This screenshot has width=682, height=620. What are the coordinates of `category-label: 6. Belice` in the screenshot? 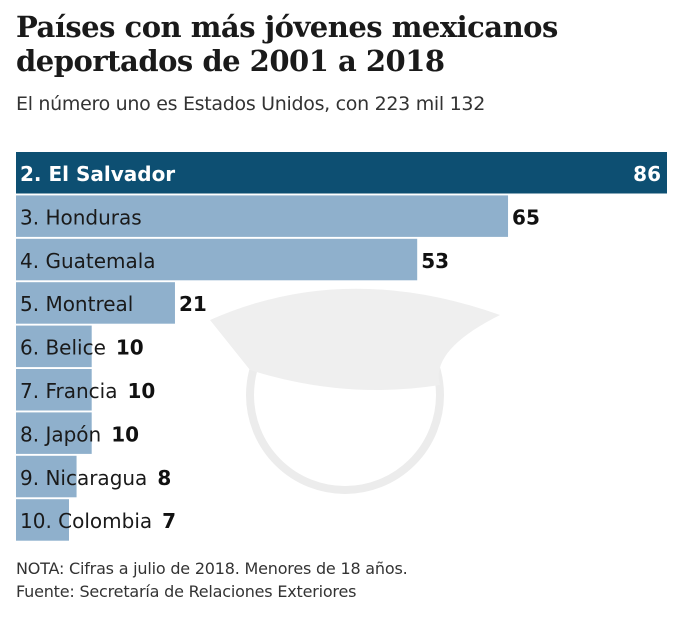 It's located at (63, 348).